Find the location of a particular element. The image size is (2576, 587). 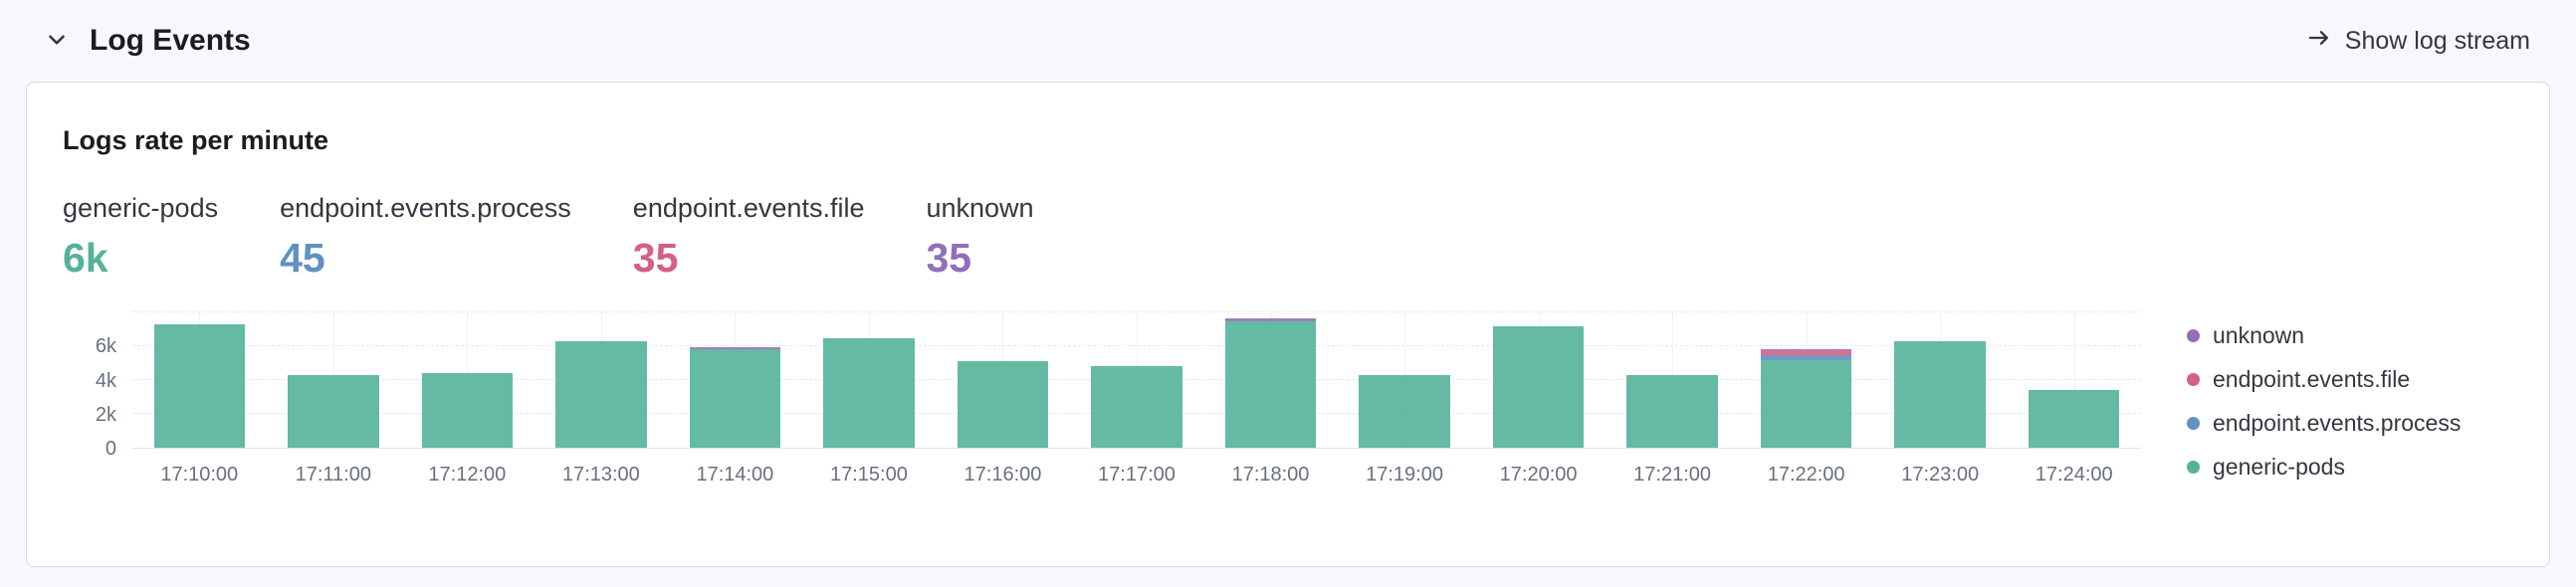

legend-item: endpoint.events.file is located at coordinates (2348, 379).